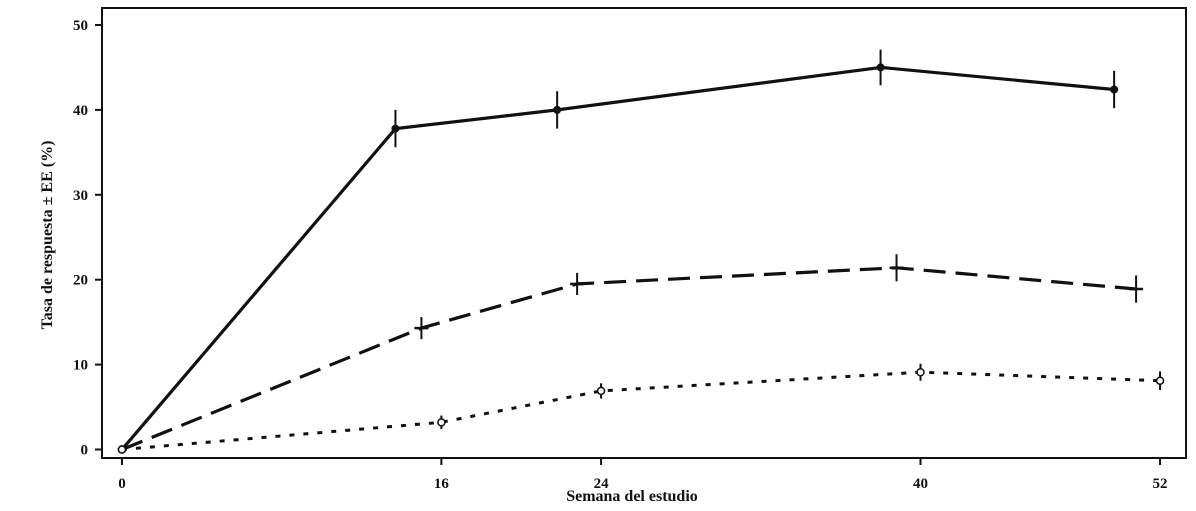 The width and height of the screenshot is (1196, 511). Describe the element at coordinates (80, 281) in the screenshot. I see `y-tick-label: 20` at that location.